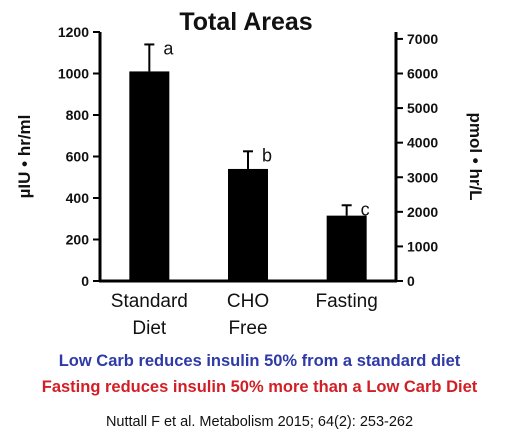 The height and width of the screenshot is (448, 519). I want to click on significance-label: a, so click(168, 48).